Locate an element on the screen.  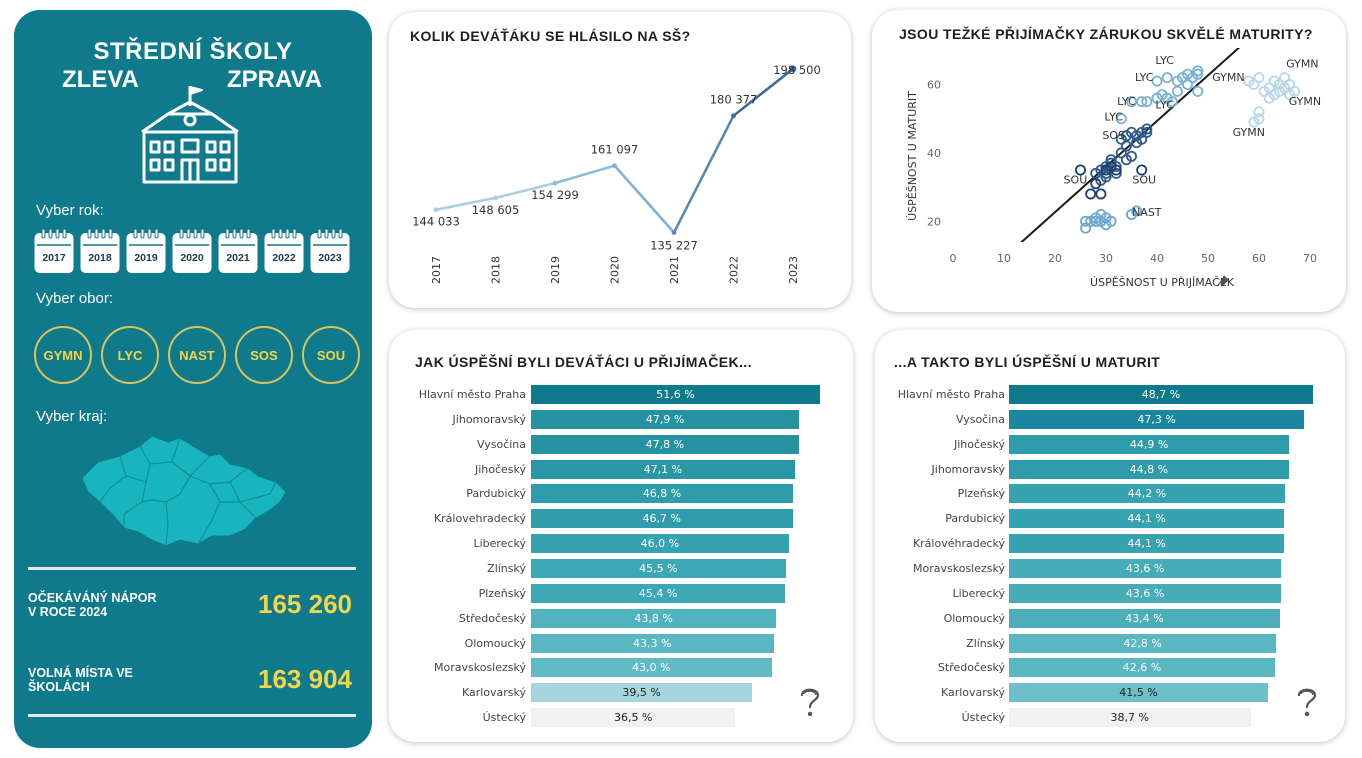
bar-value-label: 42,8 % is located at coordinates (1142, 643).